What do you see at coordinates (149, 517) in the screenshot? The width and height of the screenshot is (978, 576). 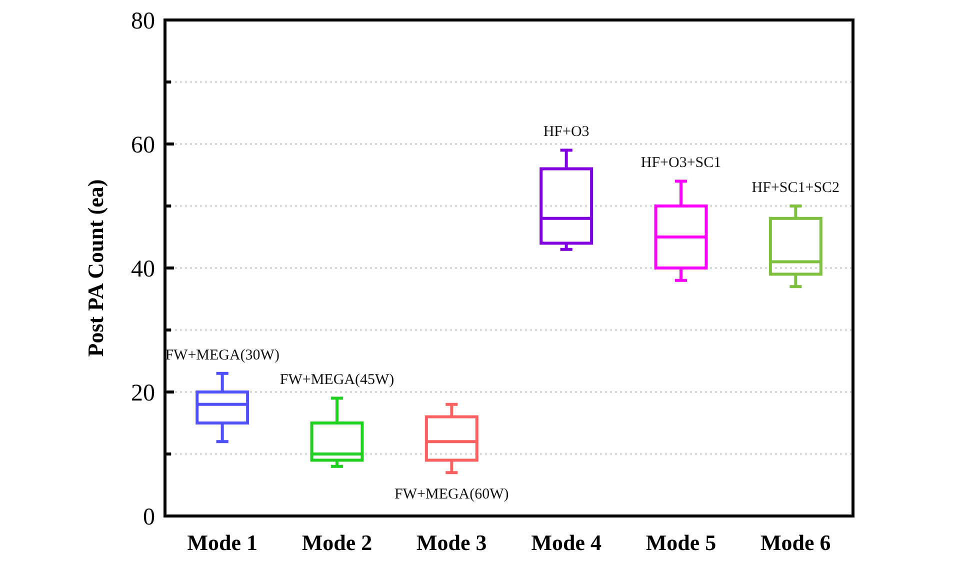 I see `y-tick-label: 0` at bounding box center [149, 517].